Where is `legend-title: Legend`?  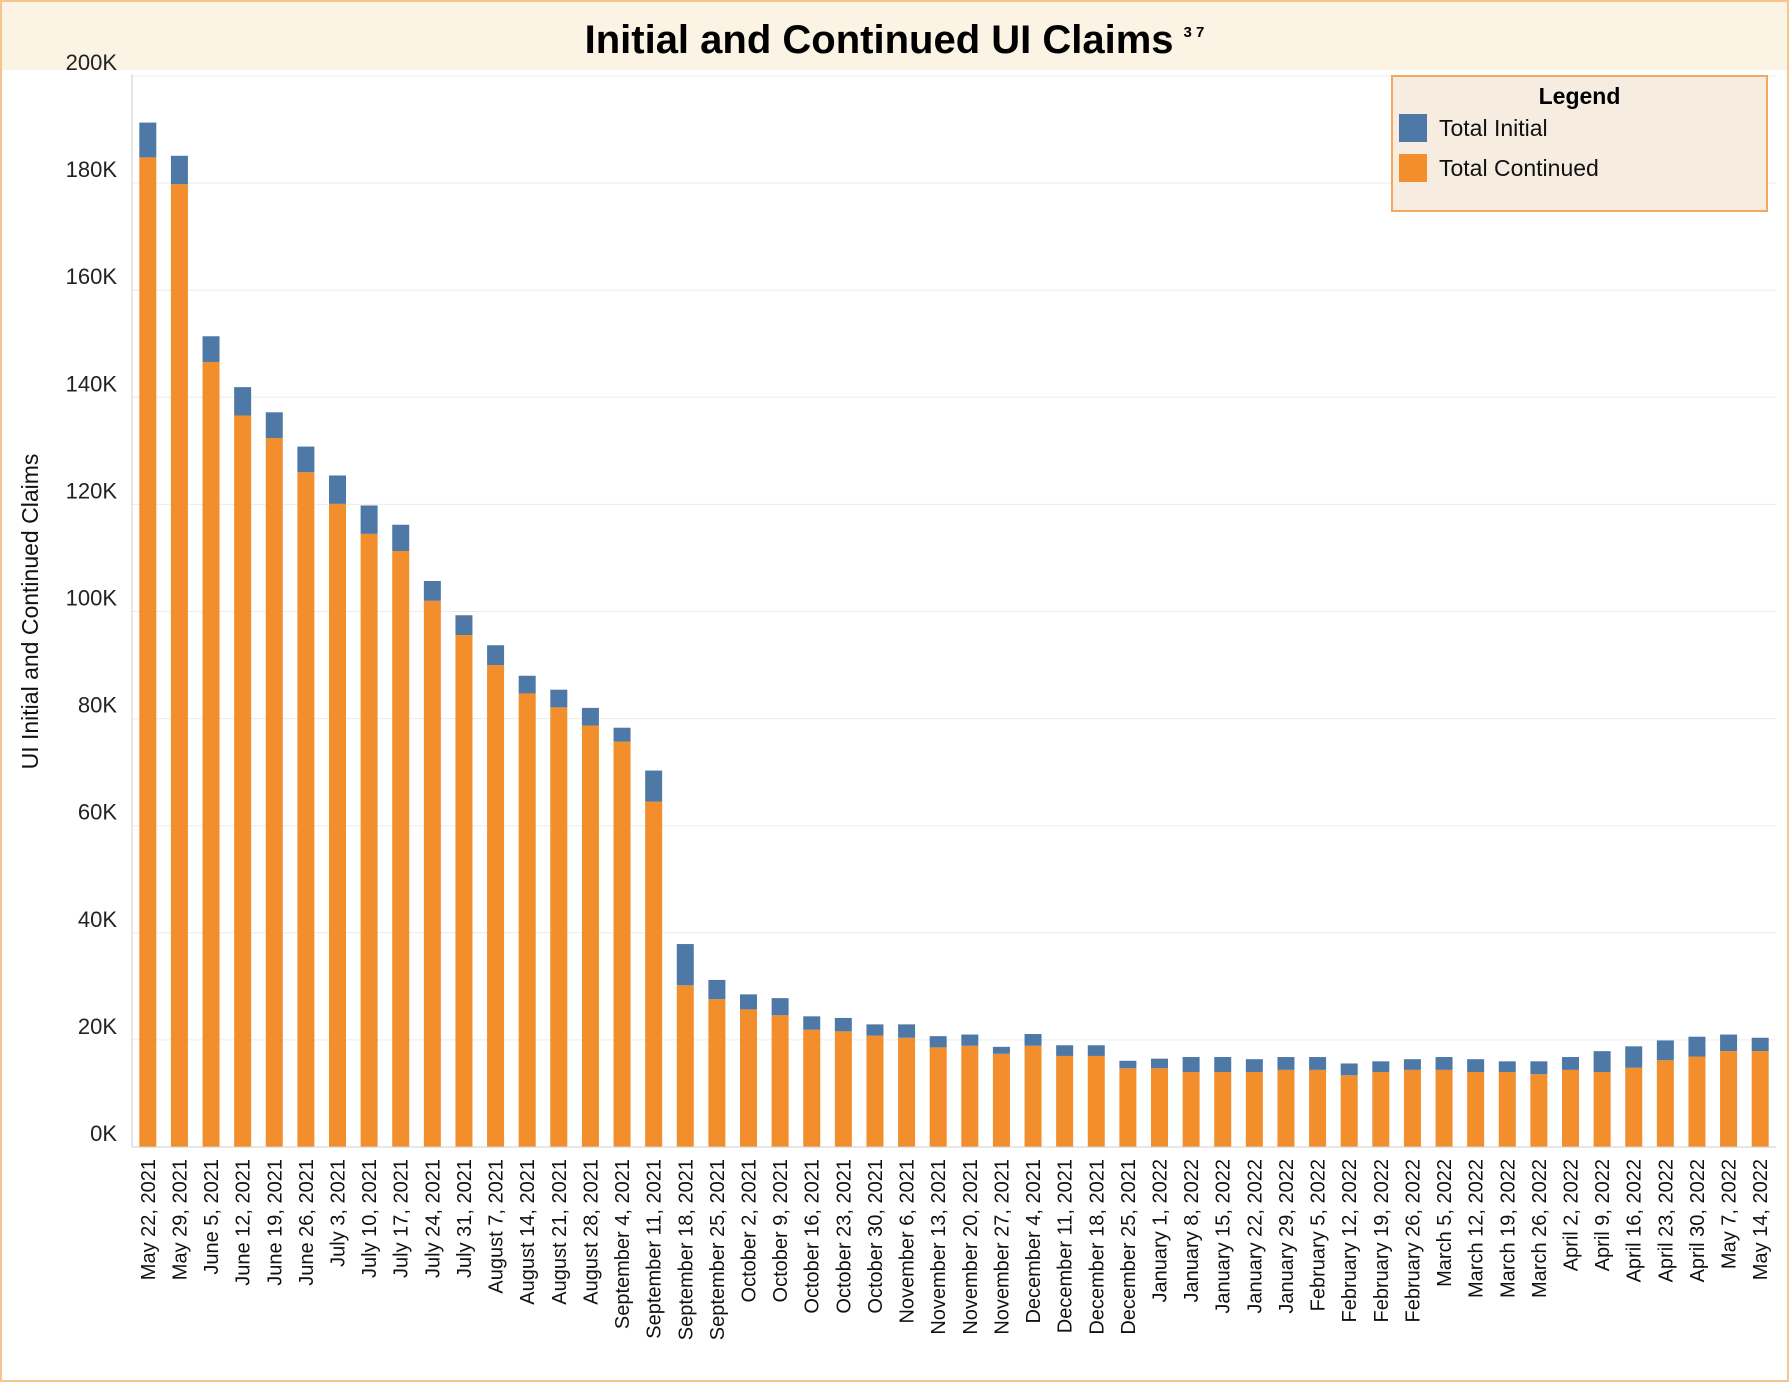
legend-title: Legend is located at coordinates (1579, 96).